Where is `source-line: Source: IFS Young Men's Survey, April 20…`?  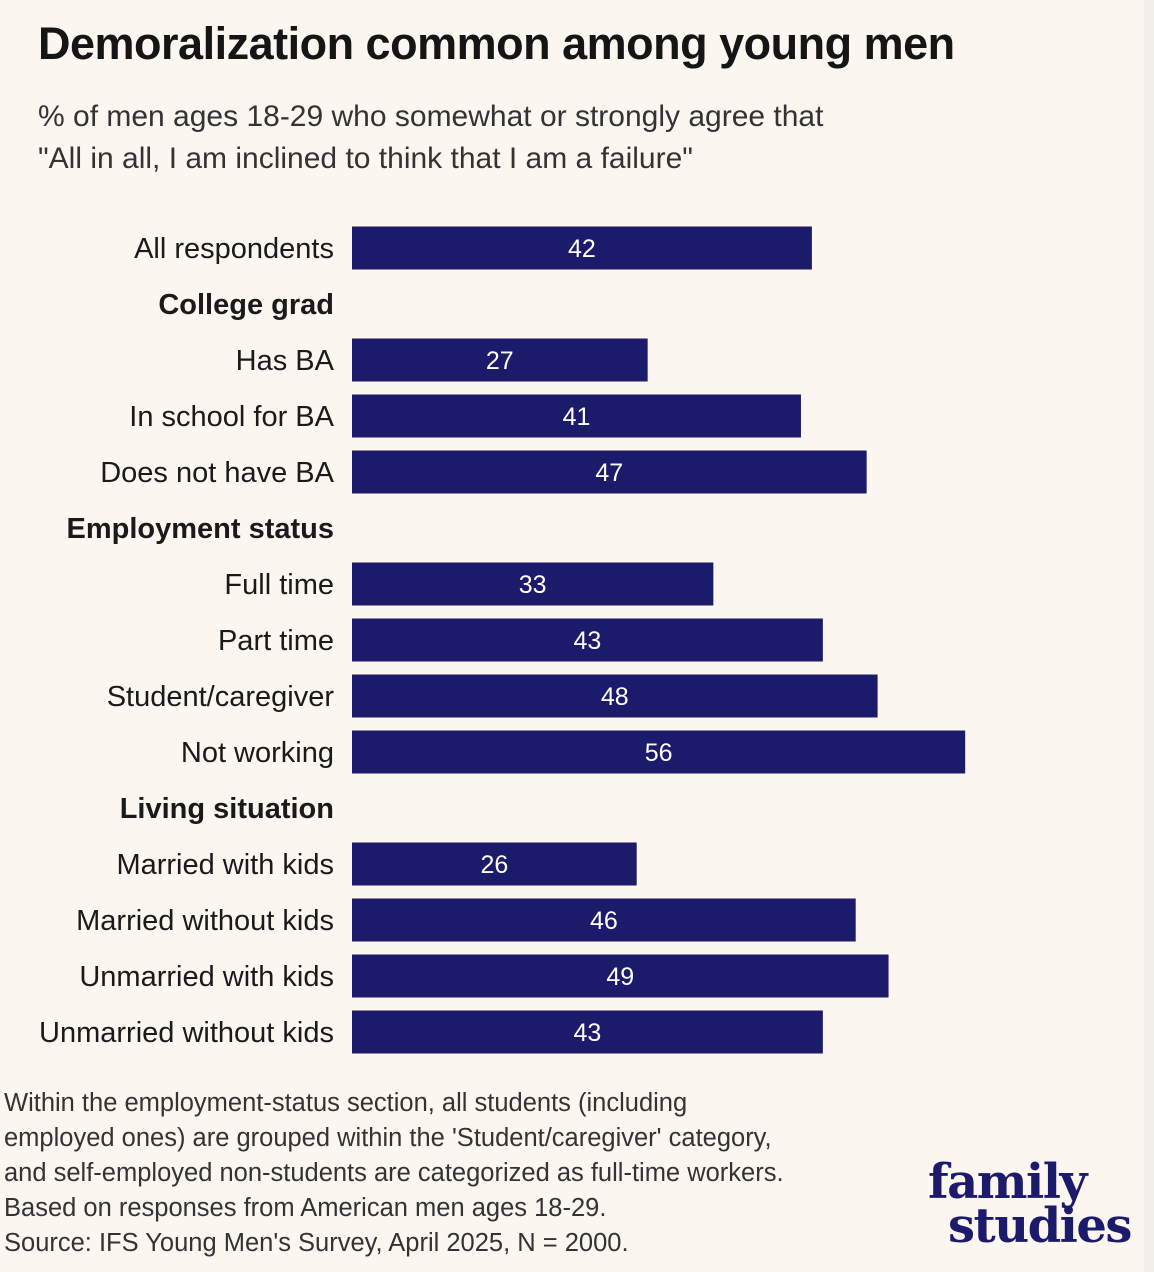 source-line: Source: IFS Young Men's Survey, April 20… is located at coordinates (316, 1243).